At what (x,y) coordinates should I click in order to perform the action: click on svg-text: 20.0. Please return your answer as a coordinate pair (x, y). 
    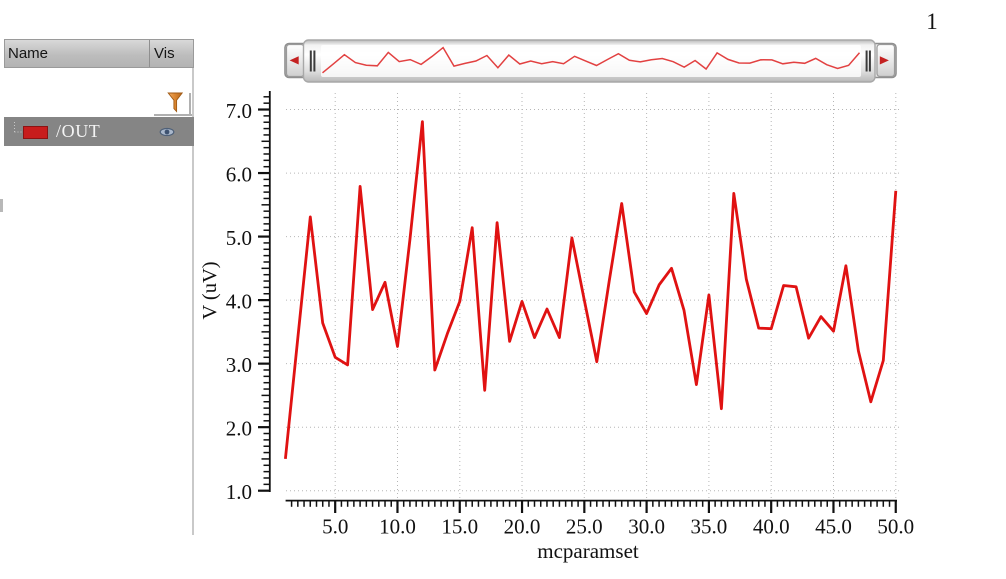
    Looking at the image, I should click on (522, 527).